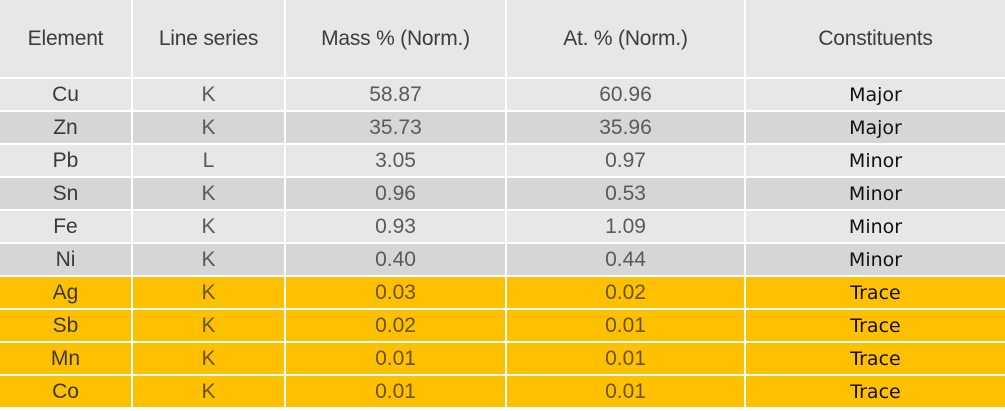 This screenshot has width=1005, height=411. I want to click on header-mass-percent: Mass % (Norm.), so click(396, 39).